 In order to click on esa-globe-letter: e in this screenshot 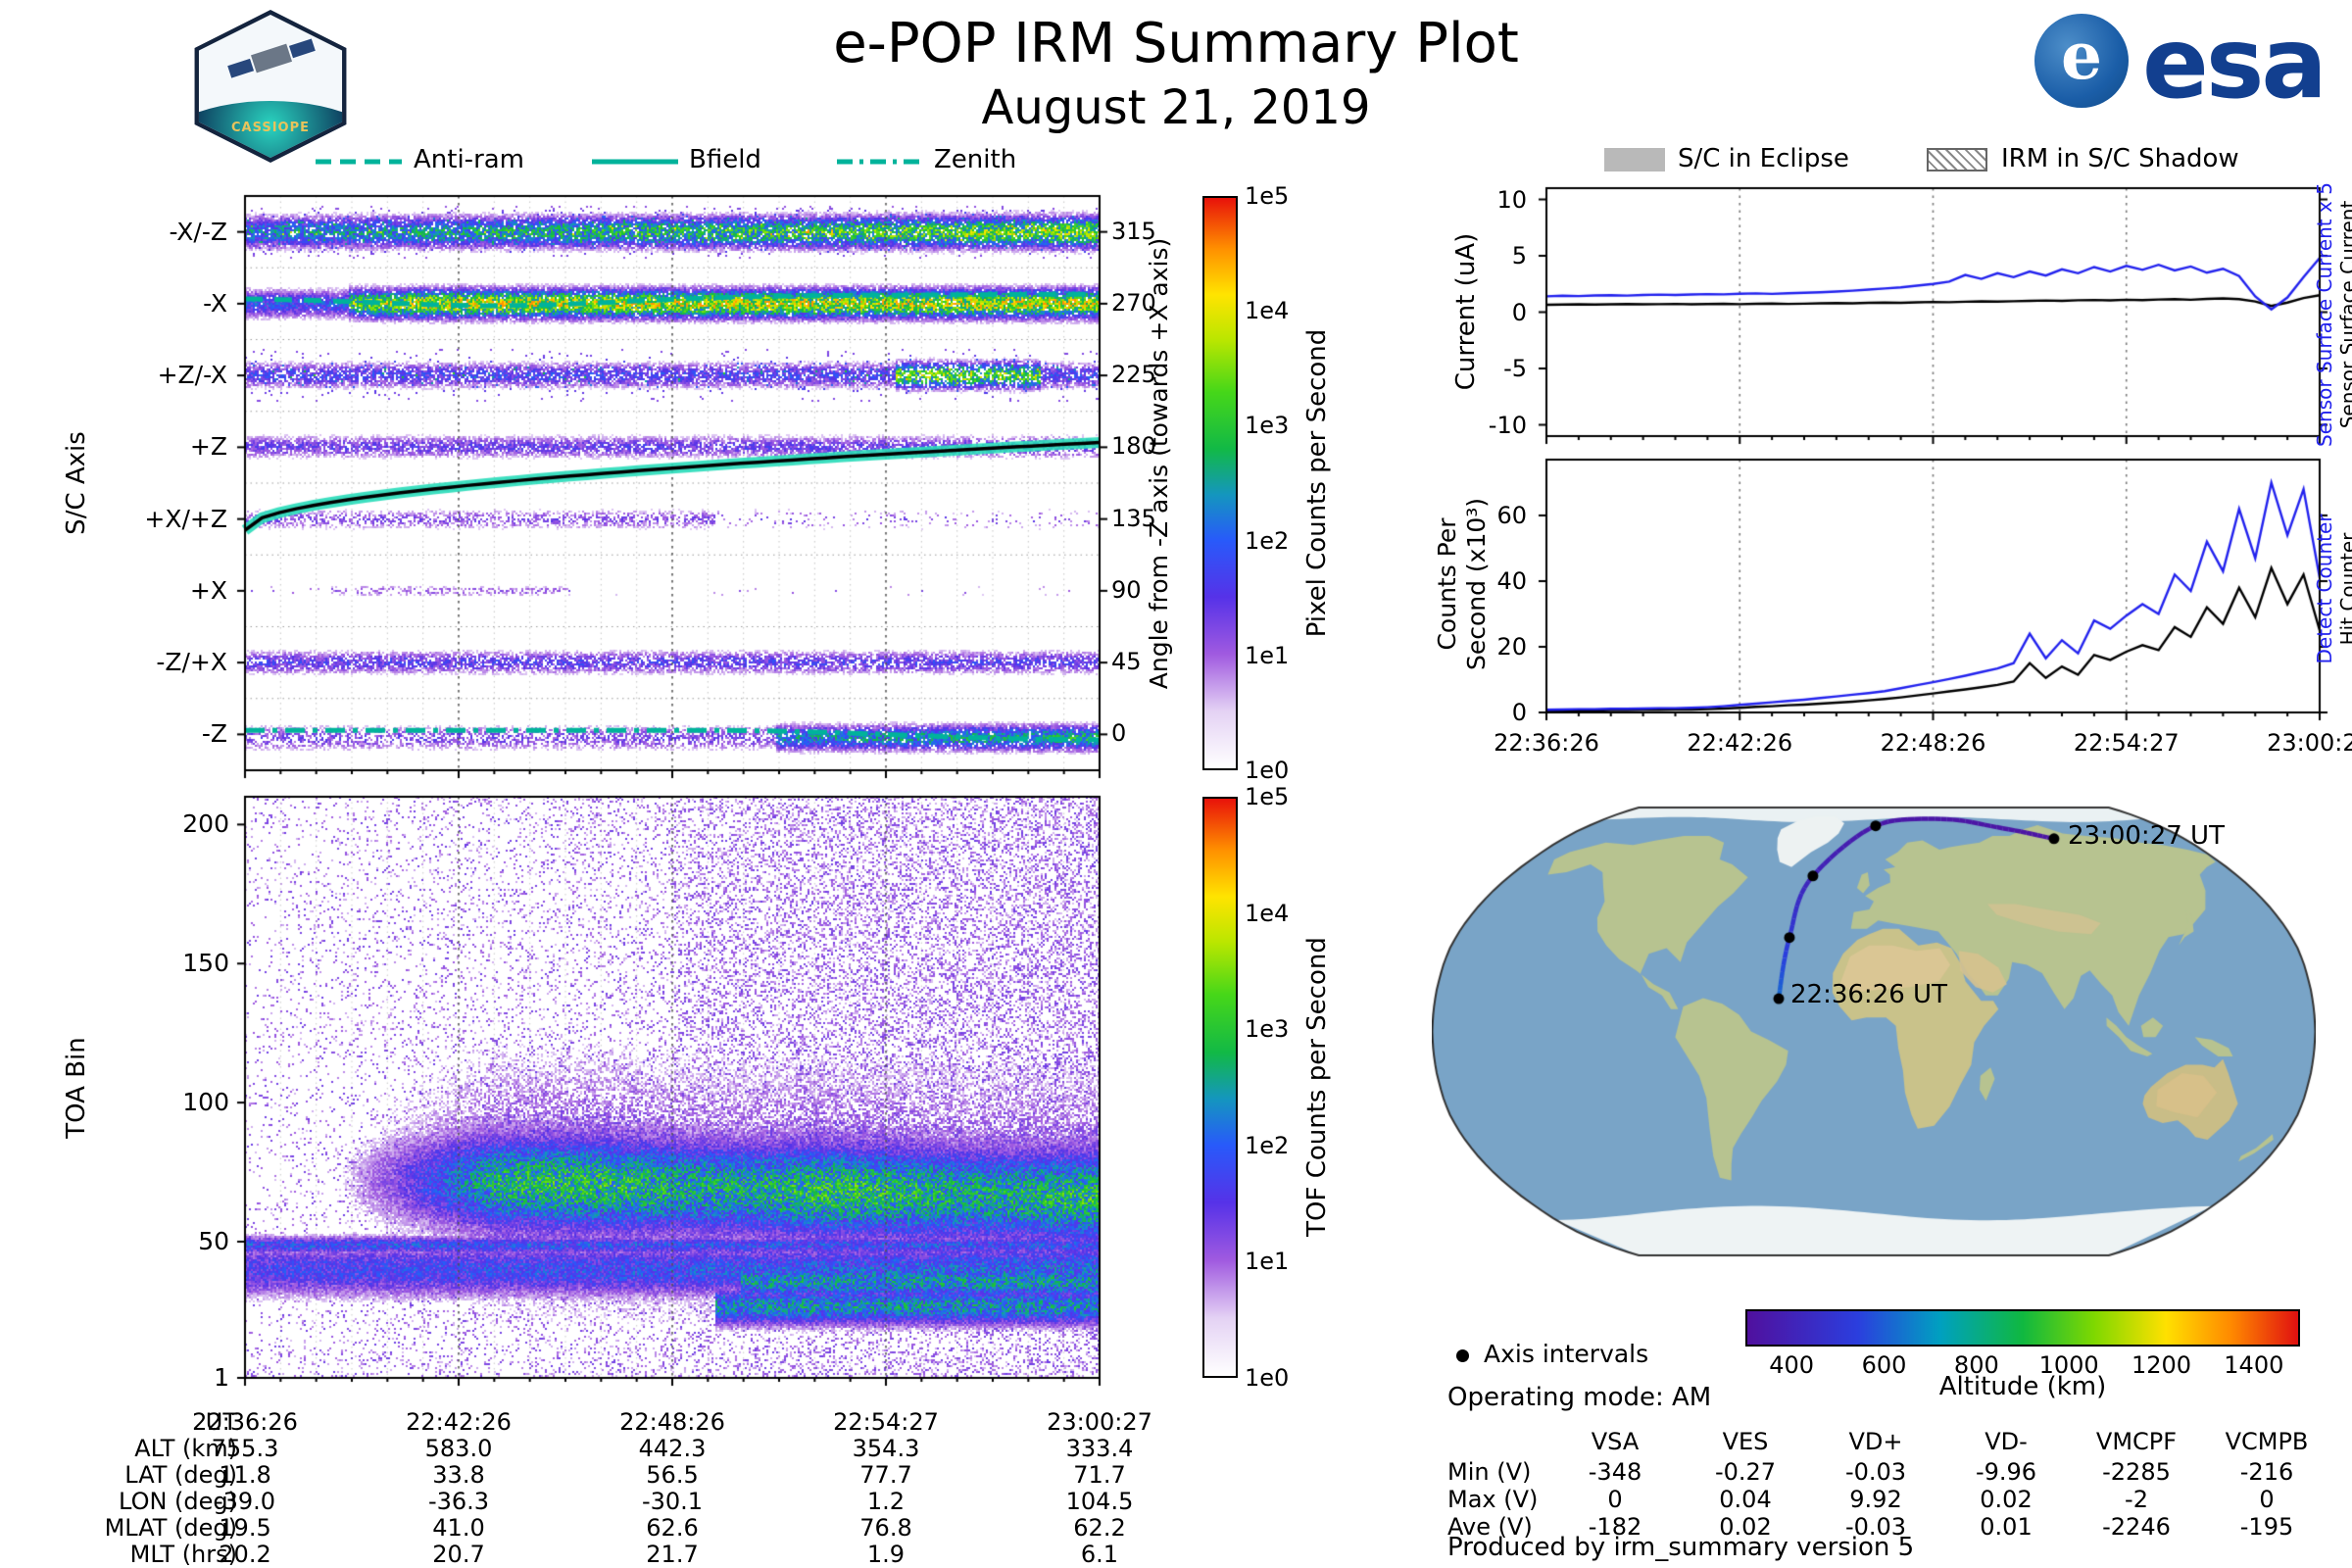, I will do `click(2081, 56)`.